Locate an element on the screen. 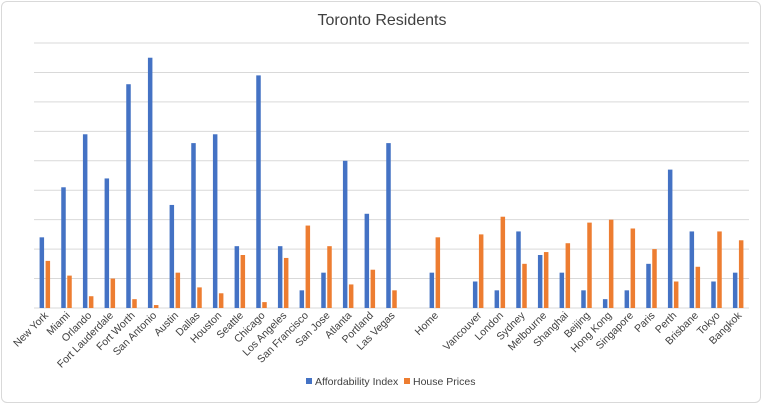 This screenshot has height=406, width=764. legend-label-1: House Prices is located at coordinates (444, 382).